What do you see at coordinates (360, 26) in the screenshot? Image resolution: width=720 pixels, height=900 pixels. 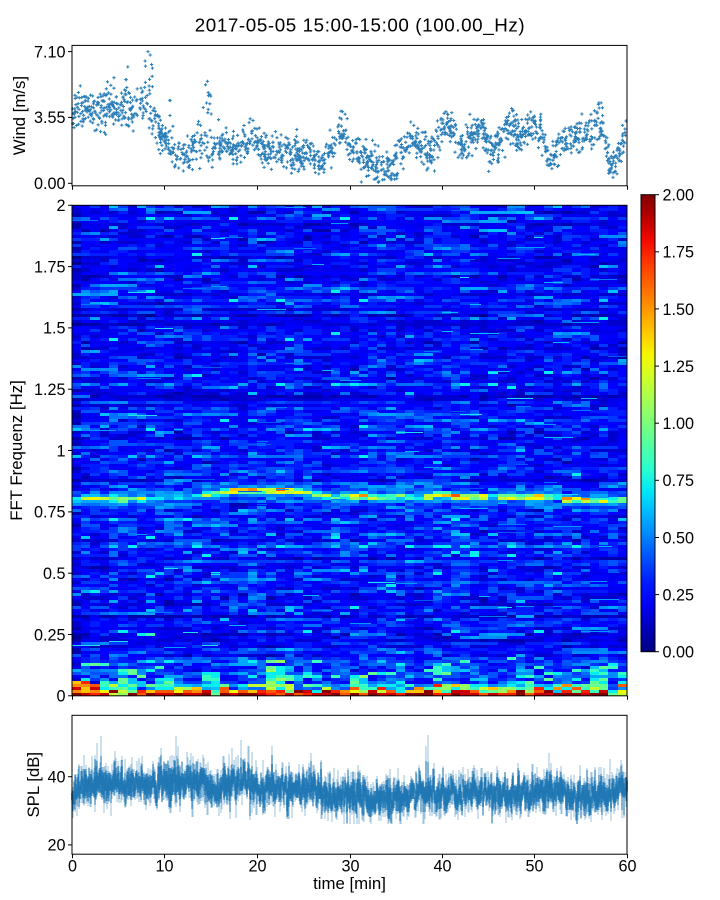 I see `svg-text:2017-05-05 15:00-15:00 (100.00: 2017-05-05 15:00-15:00 (100.00_Hz)` at bounding box center [360, 26].